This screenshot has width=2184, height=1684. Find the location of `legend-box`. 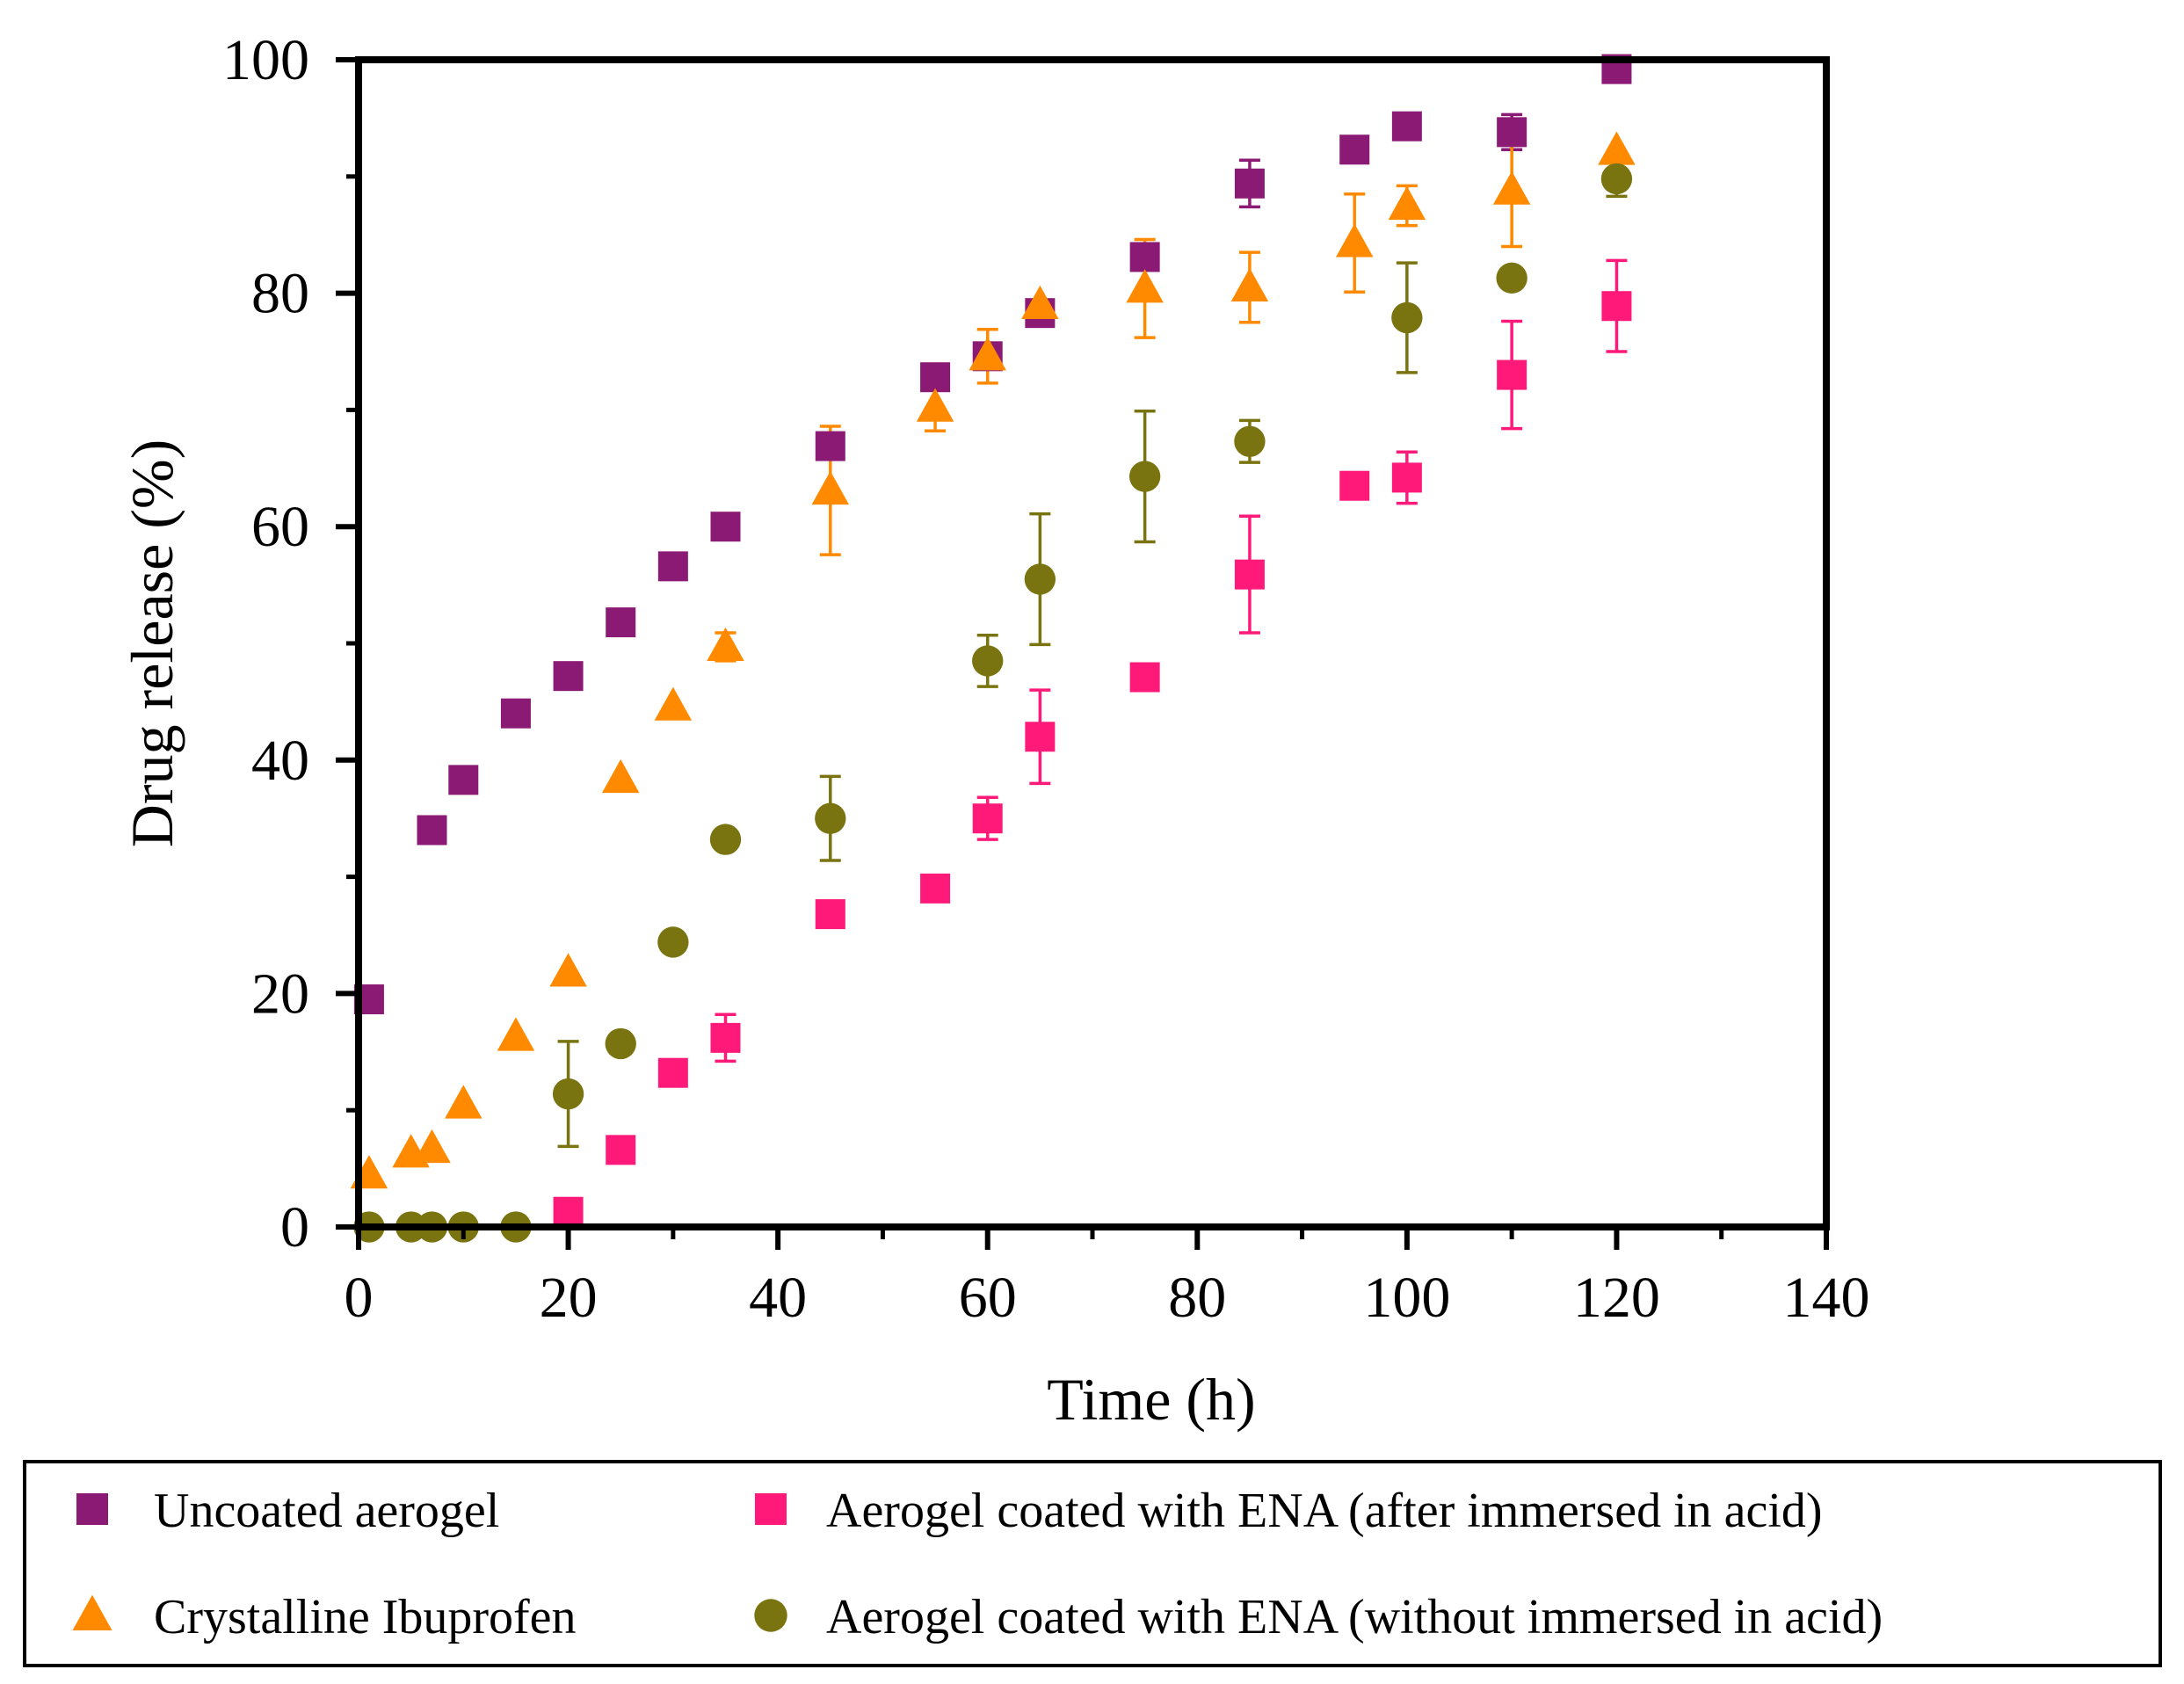

legend-box is located at coordinates (1092, 1563).